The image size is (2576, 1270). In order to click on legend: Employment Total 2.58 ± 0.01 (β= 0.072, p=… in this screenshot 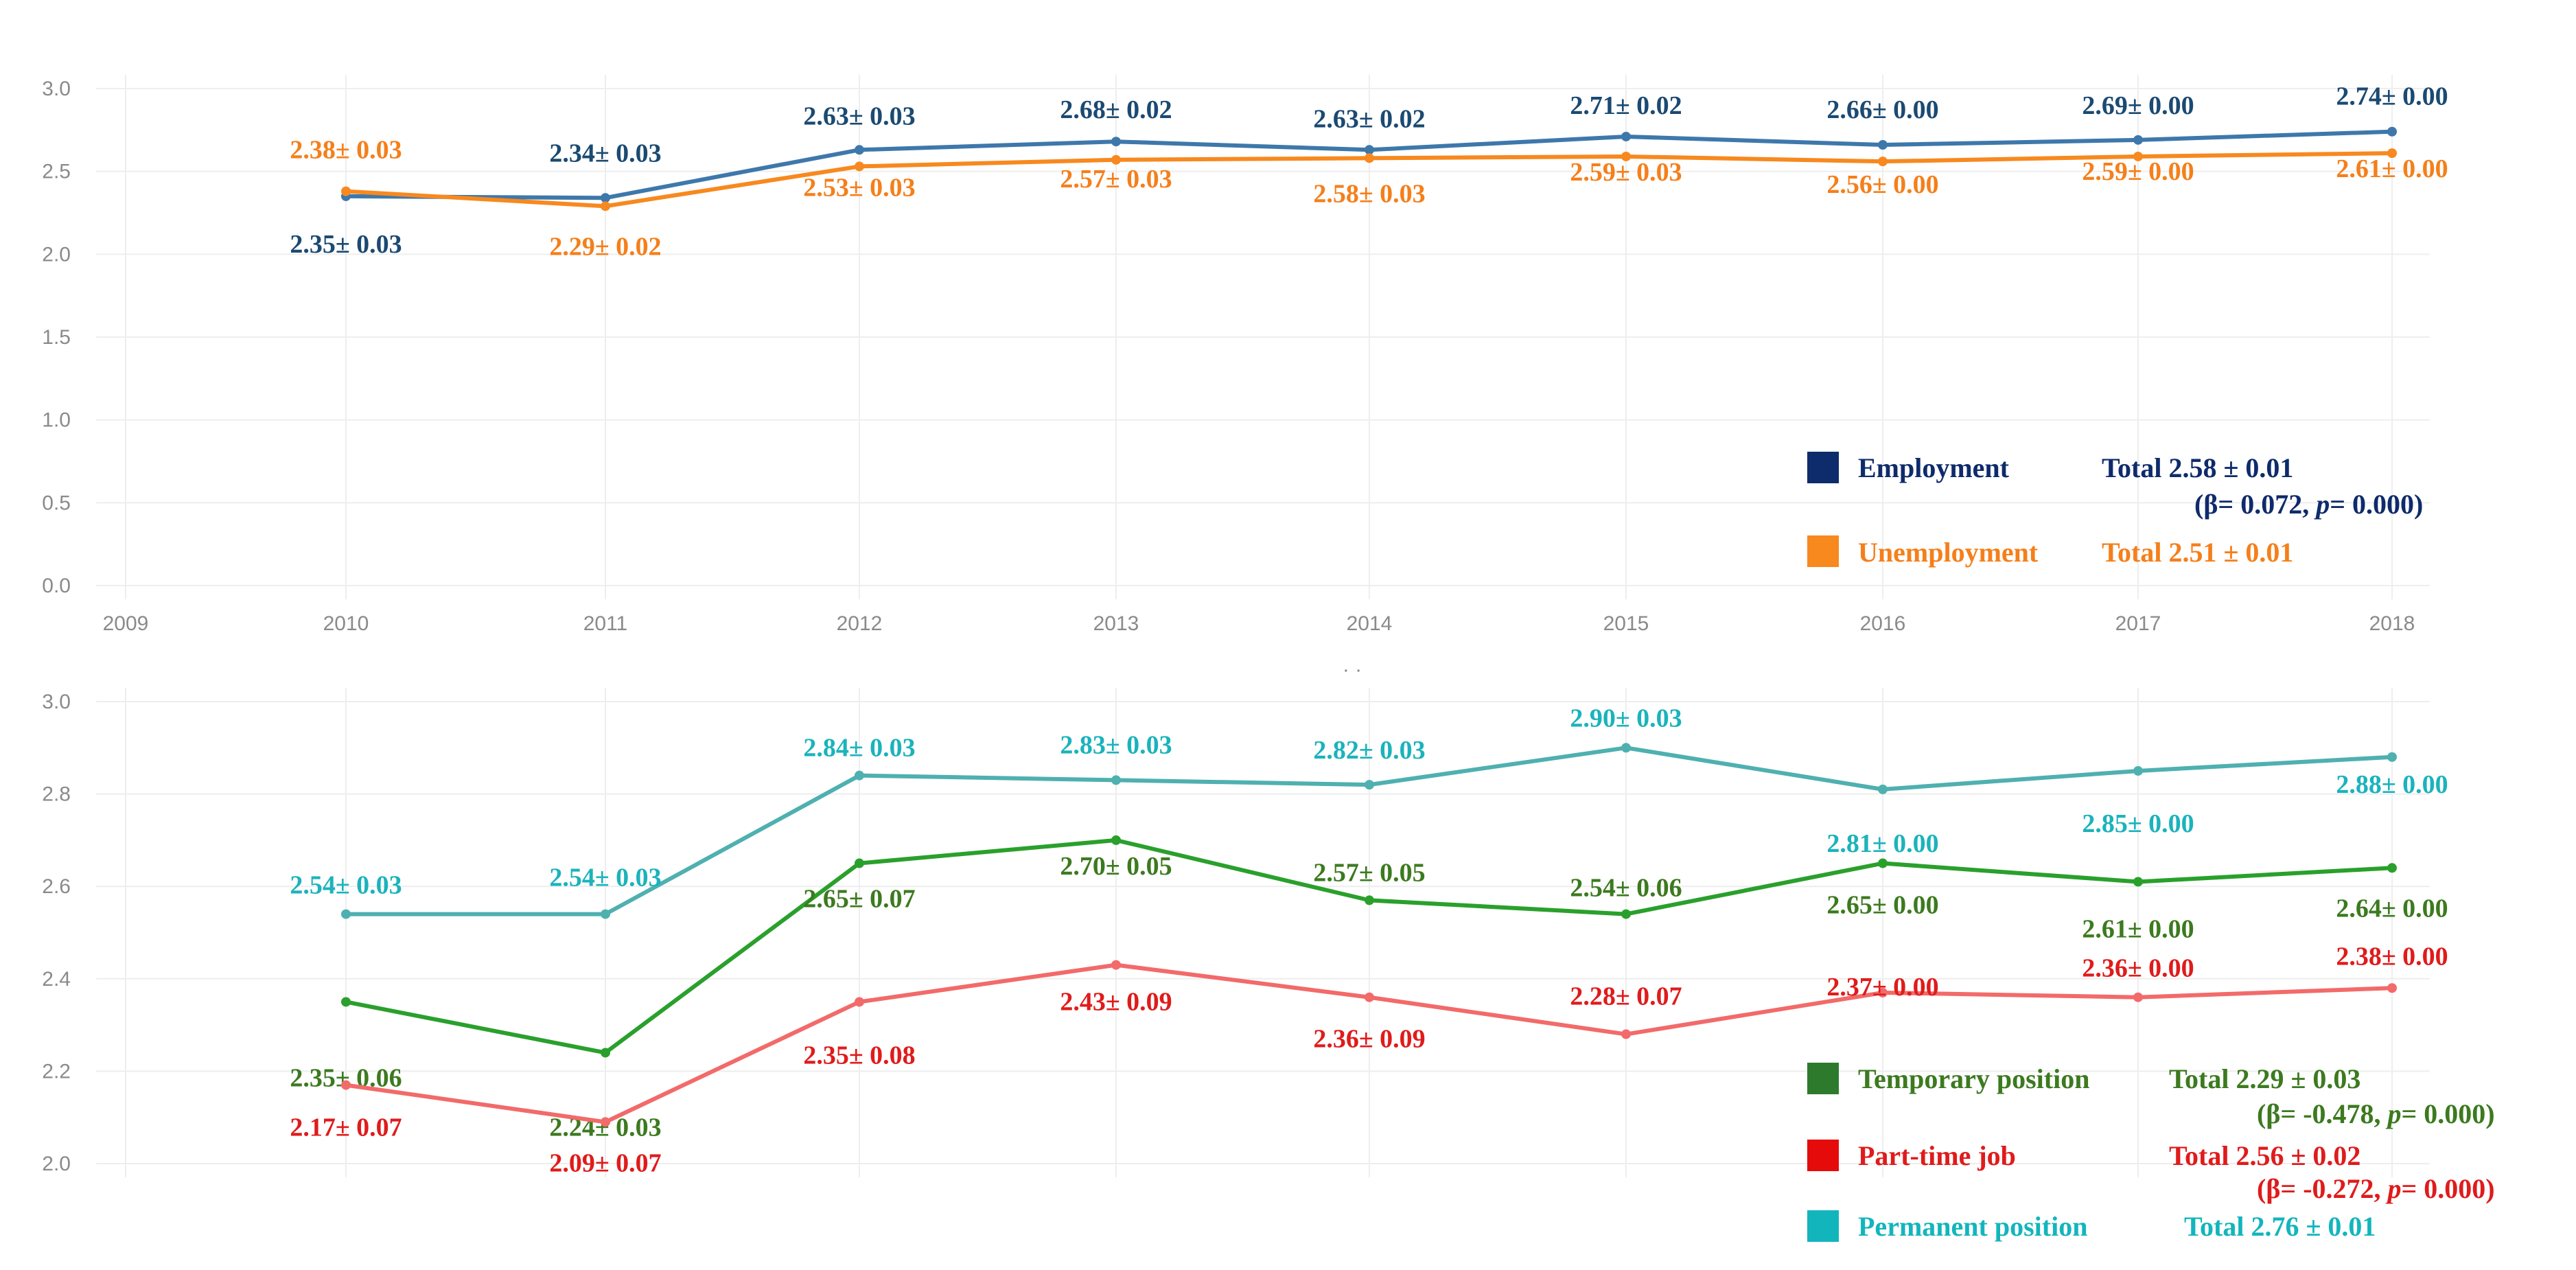, I will do `click(2115, 510)`.